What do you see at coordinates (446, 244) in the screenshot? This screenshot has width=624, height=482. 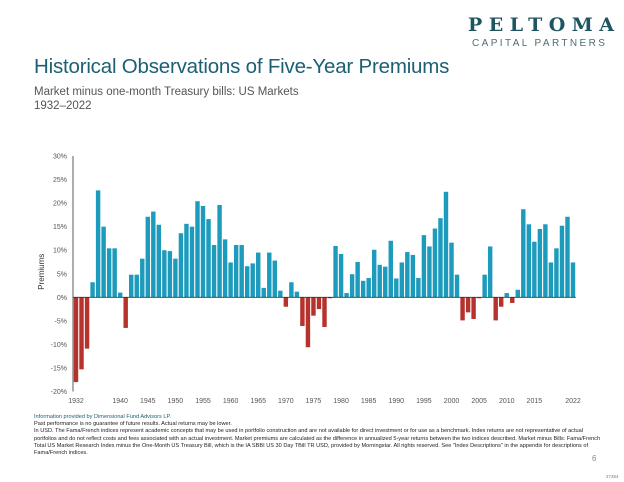 I see `bar-1999` at bounding box center [446, 244].